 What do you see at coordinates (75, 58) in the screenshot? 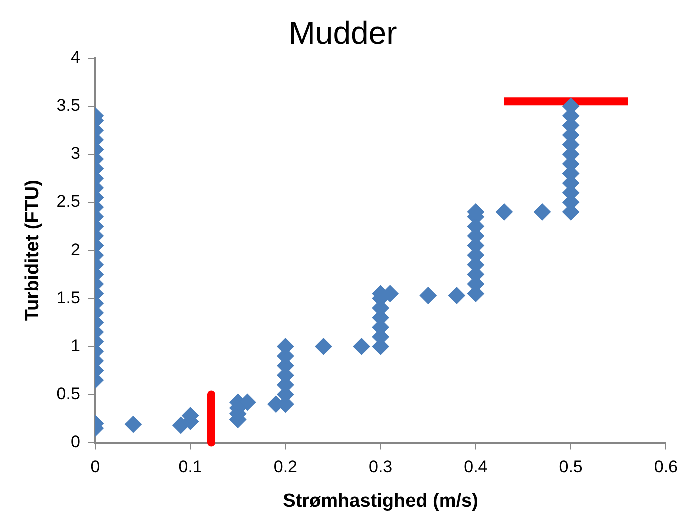
I see `y-tick-label: 4` at bounding box center [75, 58].